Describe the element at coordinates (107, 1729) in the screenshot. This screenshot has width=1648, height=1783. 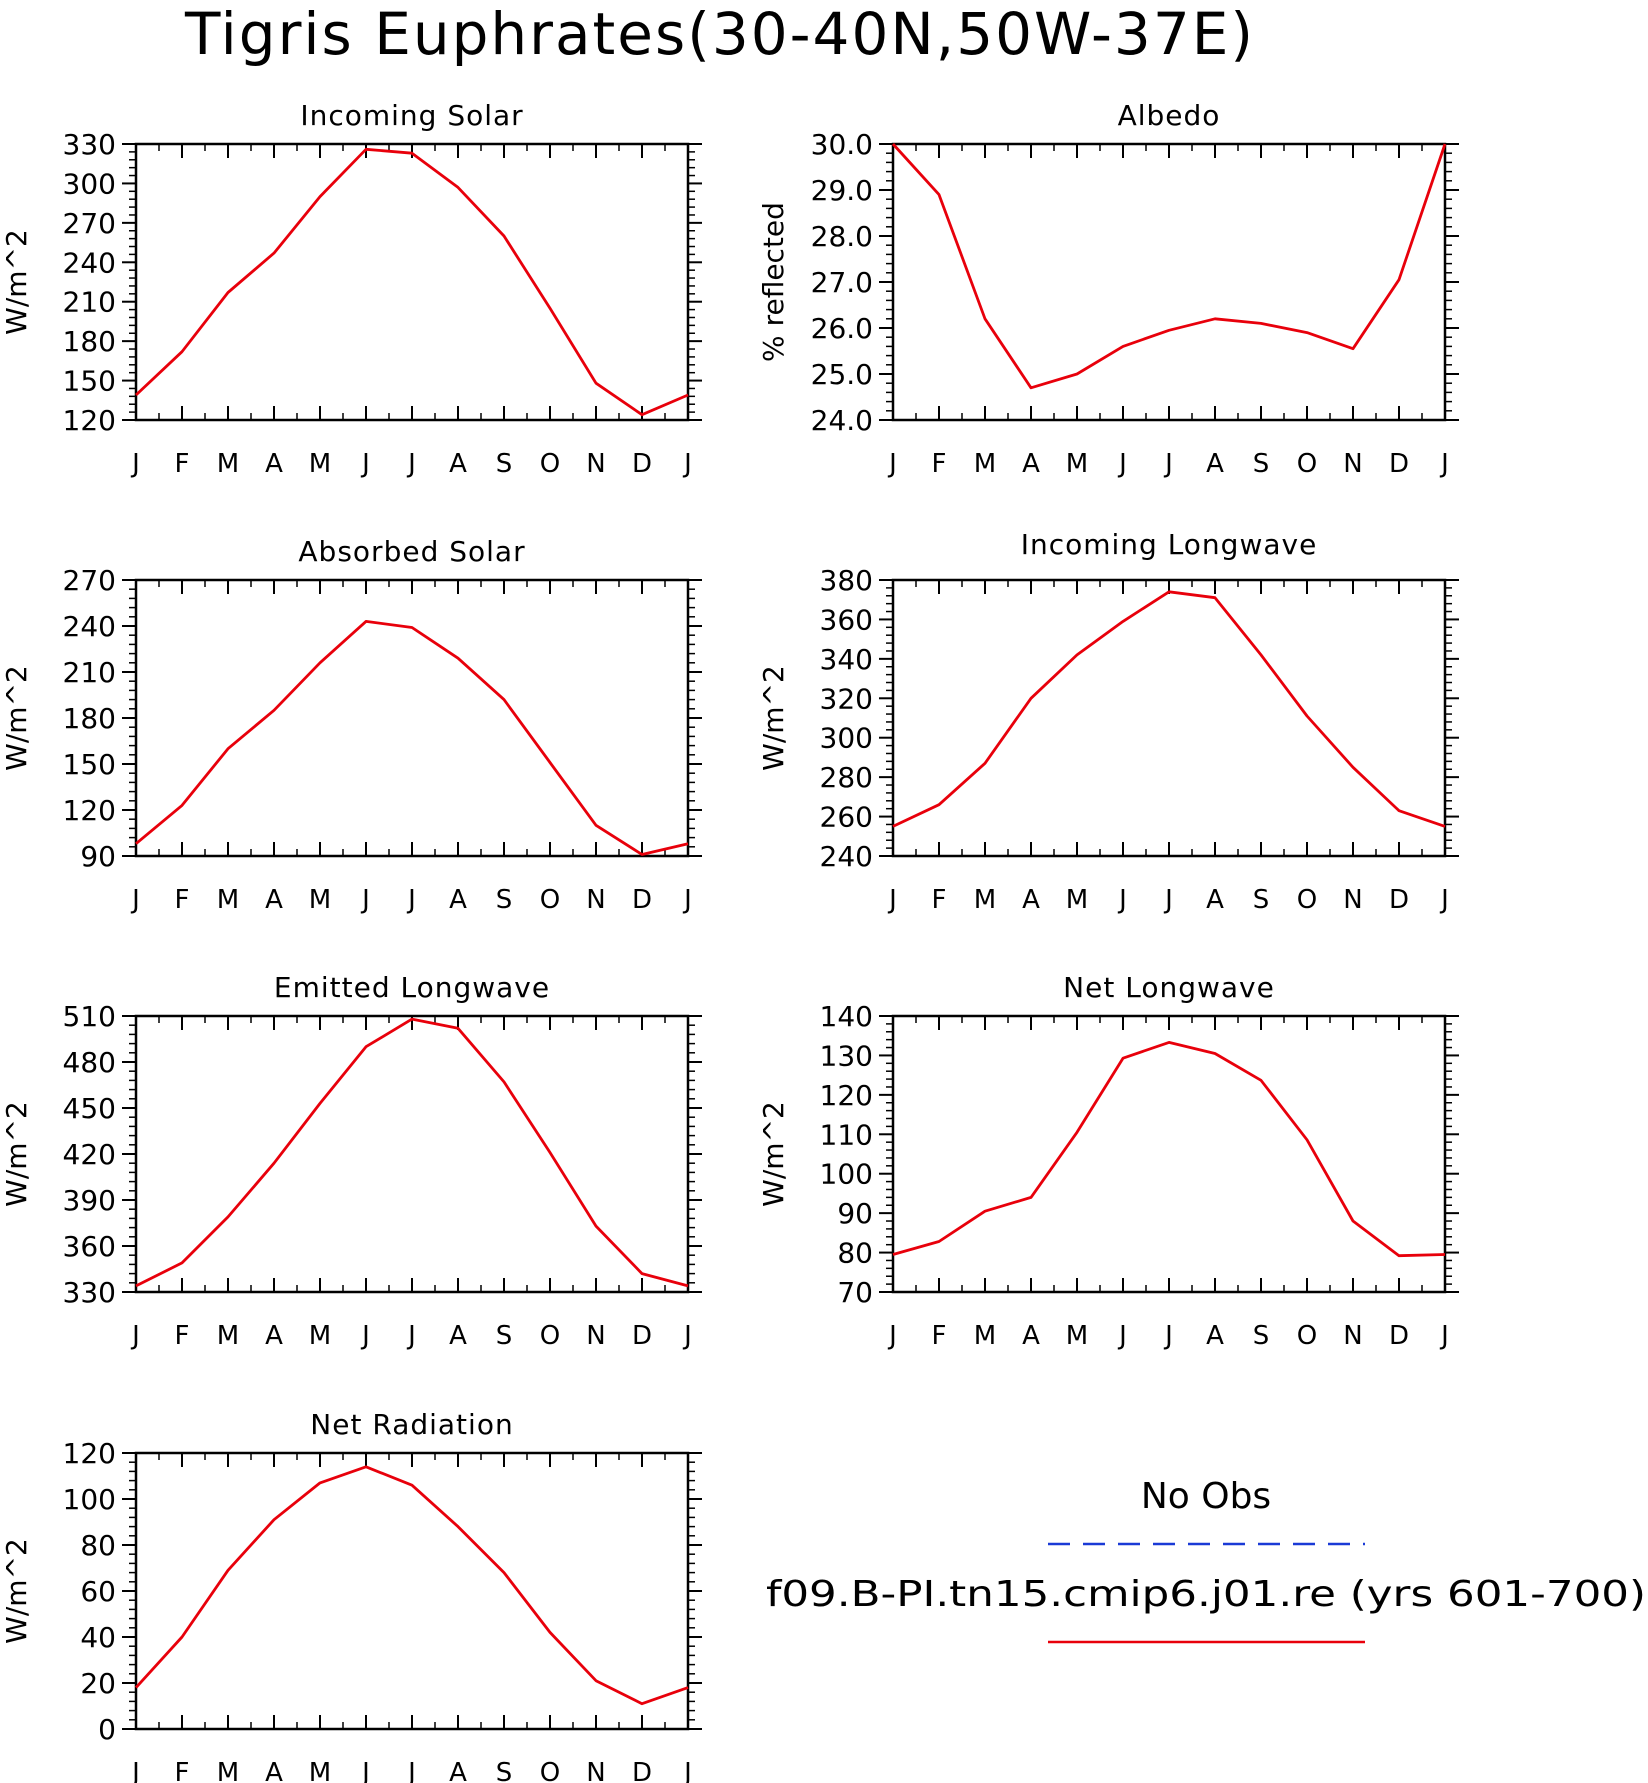
I see `y-tick-label: 0` at that location.